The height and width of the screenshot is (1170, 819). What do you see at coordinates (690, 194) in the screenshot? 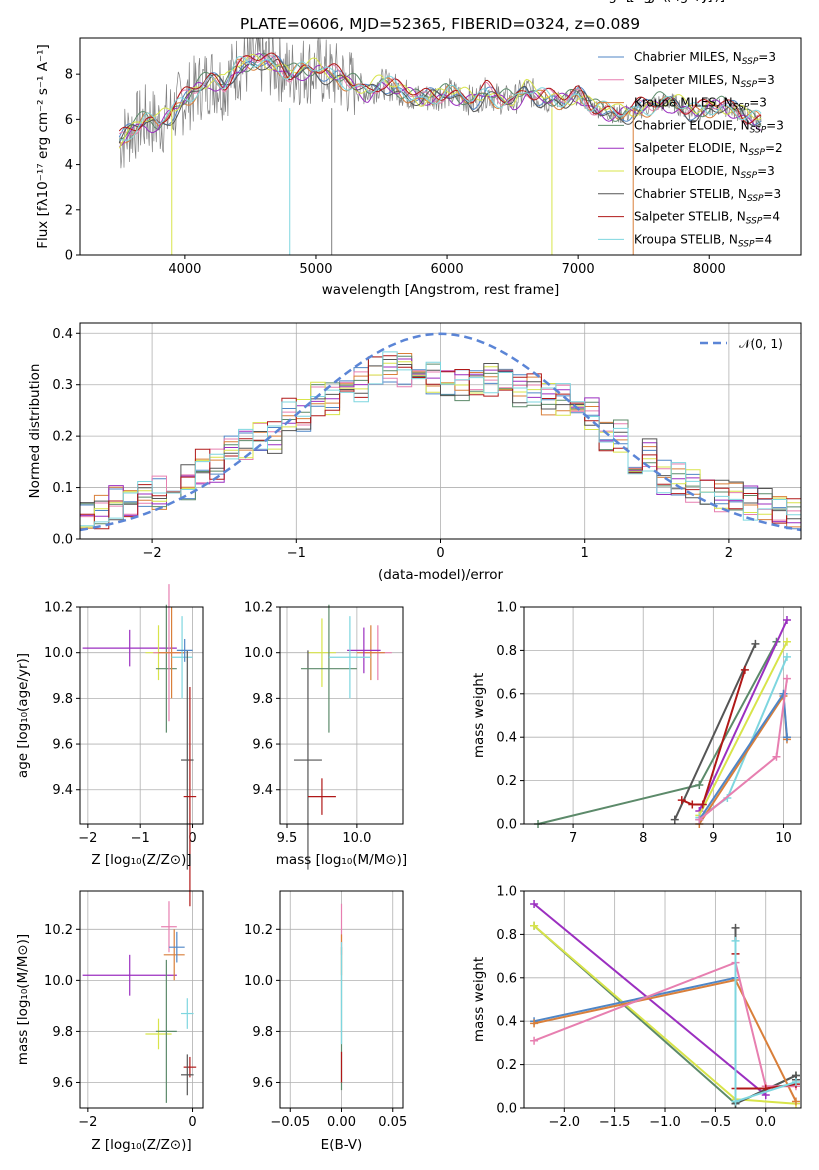
I see `legend-label-text: Chabrier STELIB, N` at bounding box center [690, 194].